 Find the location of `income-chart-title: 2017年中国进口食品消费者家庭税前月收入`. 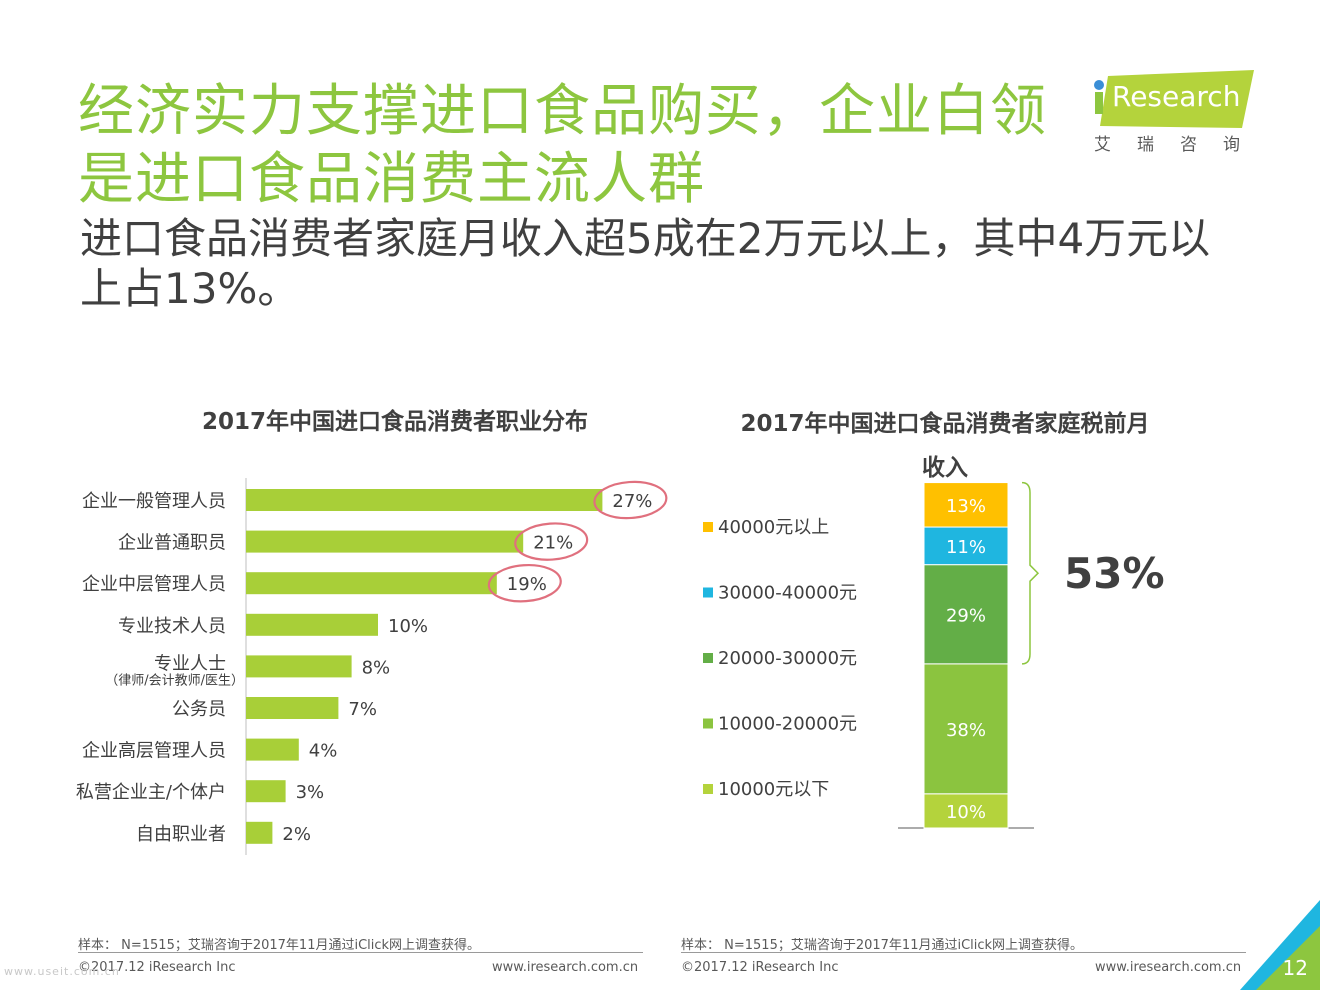

income-chart-title: 2017年中国进口食品消费者家庭税前月收入 is located at coordinates (945, 446).